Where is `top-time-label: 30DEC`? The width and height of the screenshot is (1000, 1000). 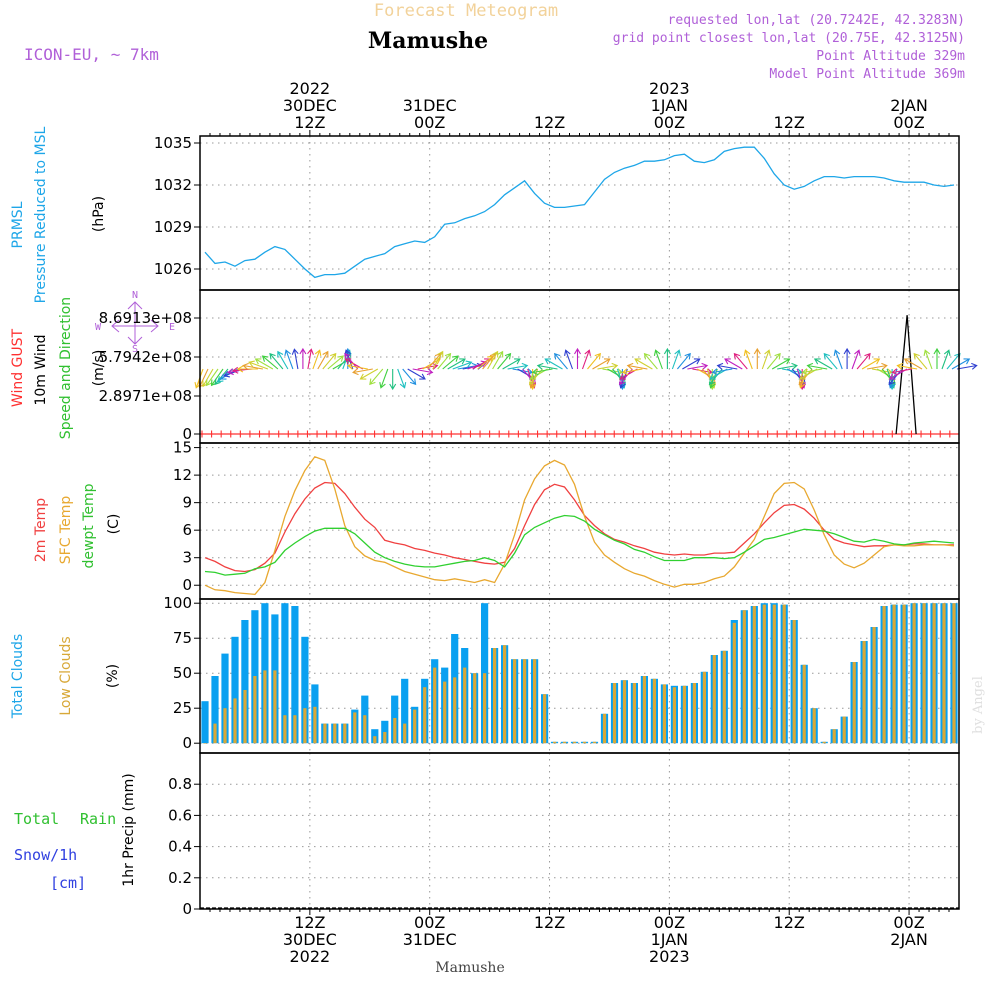 top-time-label: 30DEC is located at coordinates (310, 105).